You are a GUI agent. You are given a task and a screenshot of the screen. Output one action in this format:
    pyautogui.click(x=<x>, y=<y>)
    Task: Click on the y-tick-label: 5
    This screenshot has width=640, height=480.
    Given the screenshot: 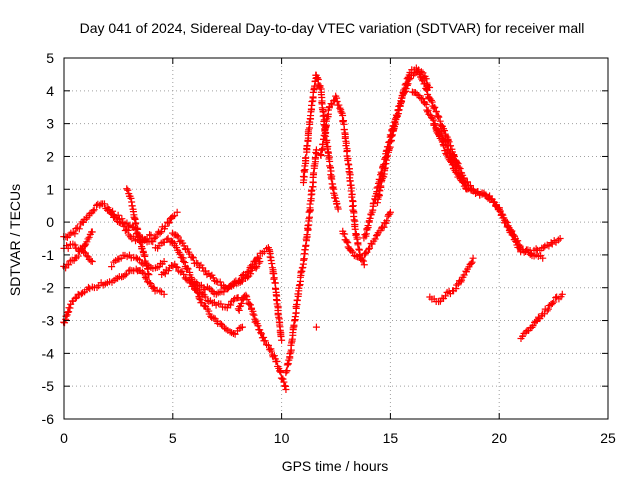 What is the action you would take?
    pyautogui.click(x=50, y=58)
    